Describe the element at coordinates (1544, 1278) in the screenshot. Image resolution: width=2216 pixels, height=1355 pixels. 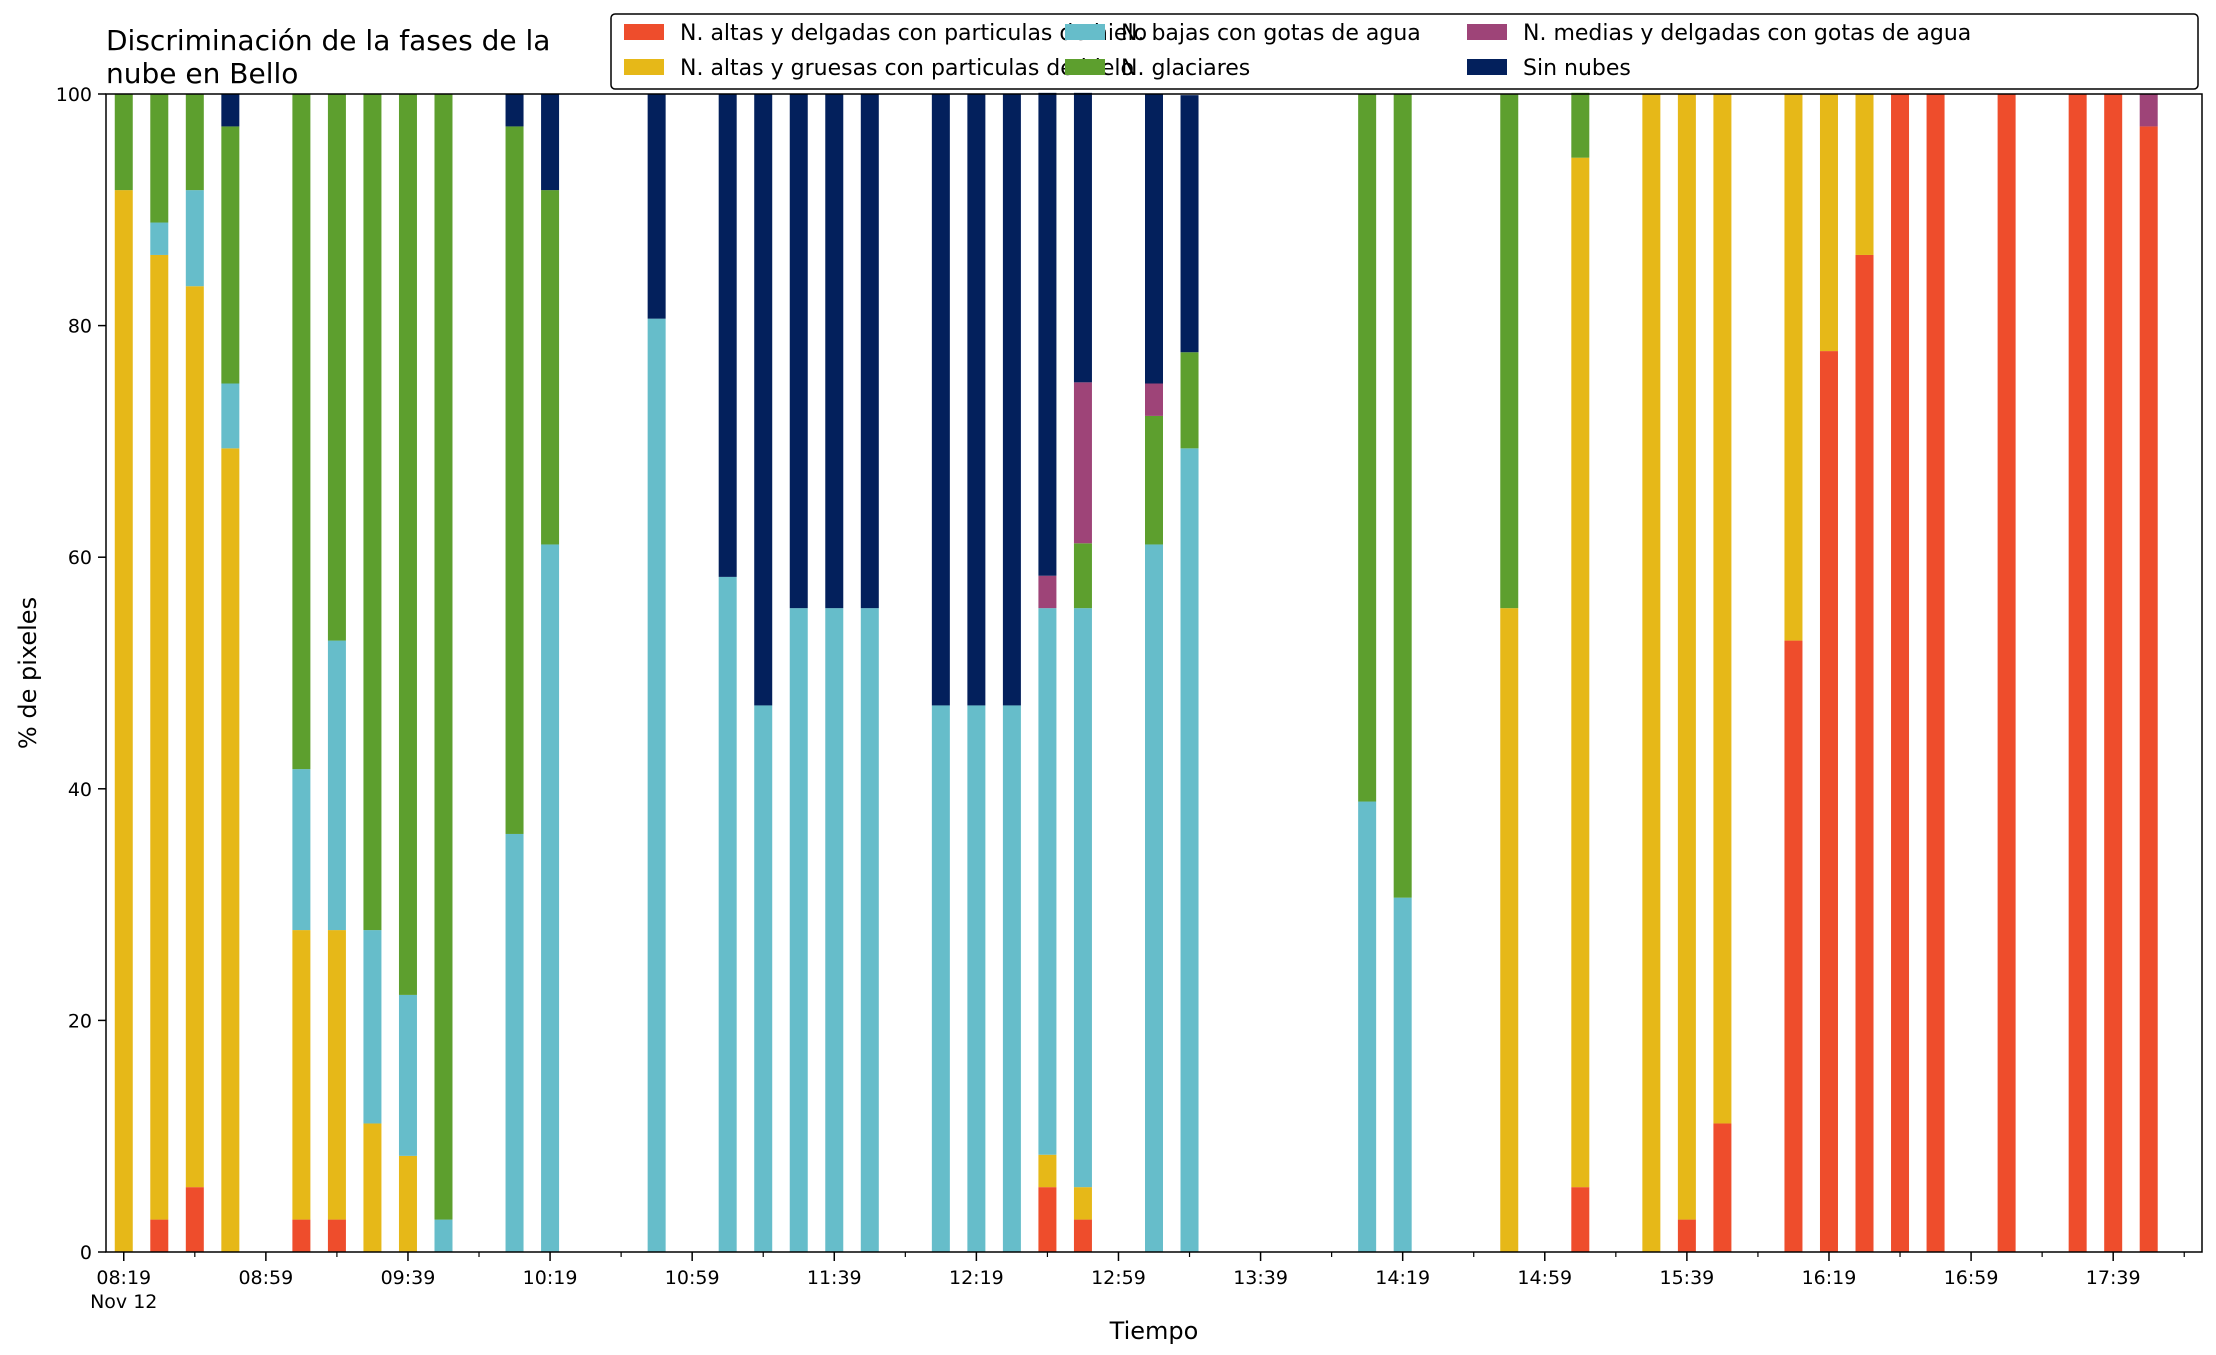
I see `x-tick-label: 14:59` at that location.